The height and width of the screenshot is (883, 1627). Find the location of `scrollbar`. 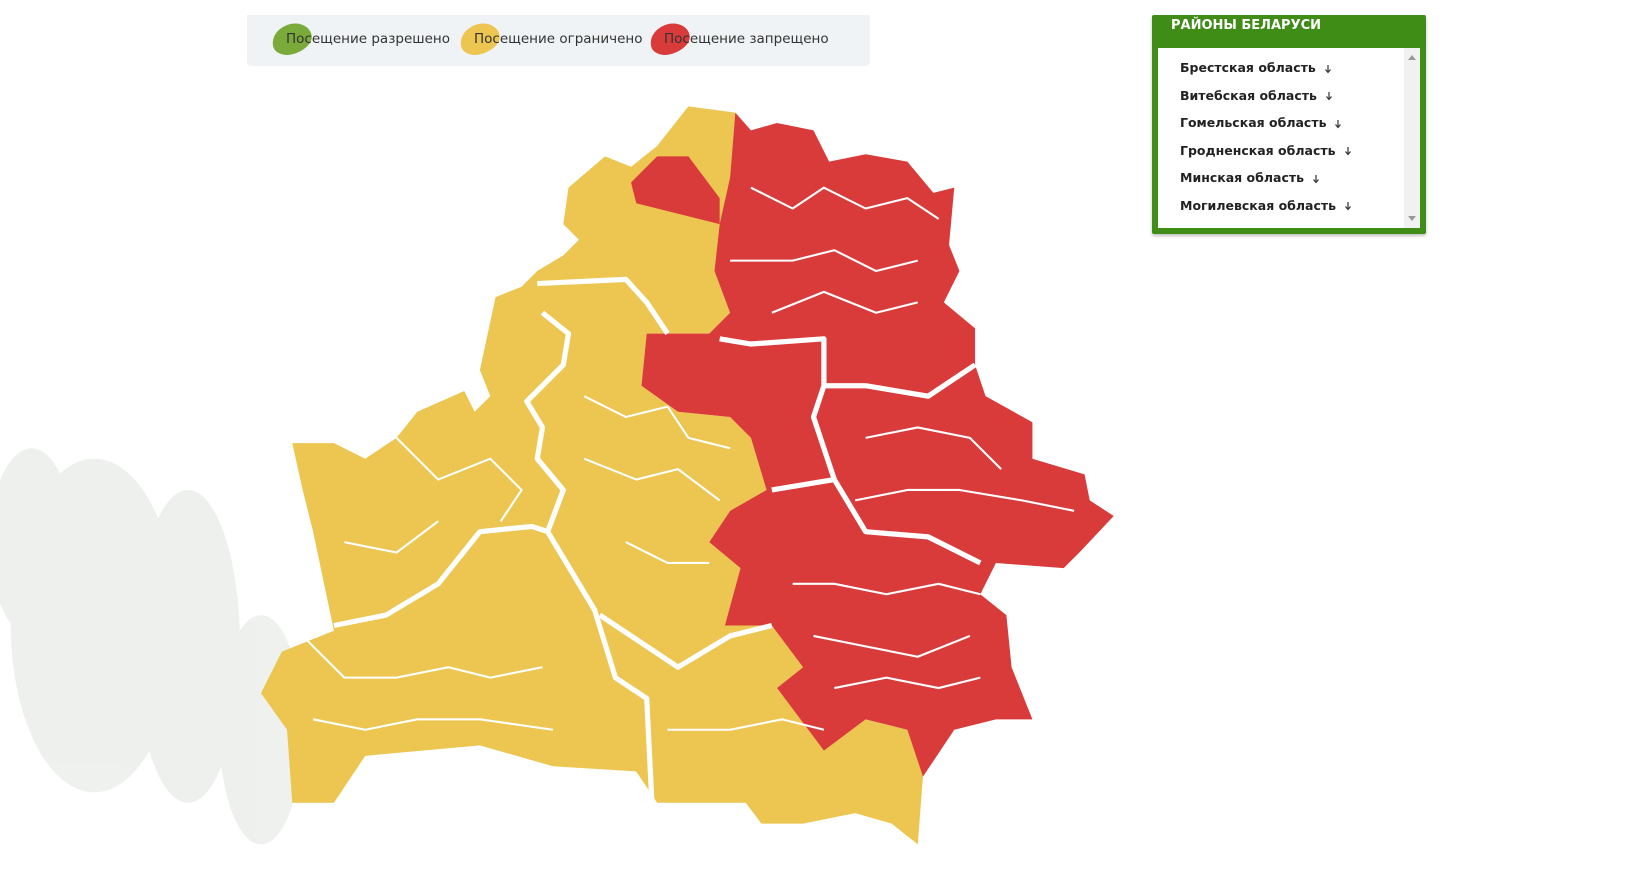

scrollbar is located at coordinates (1412, 138).